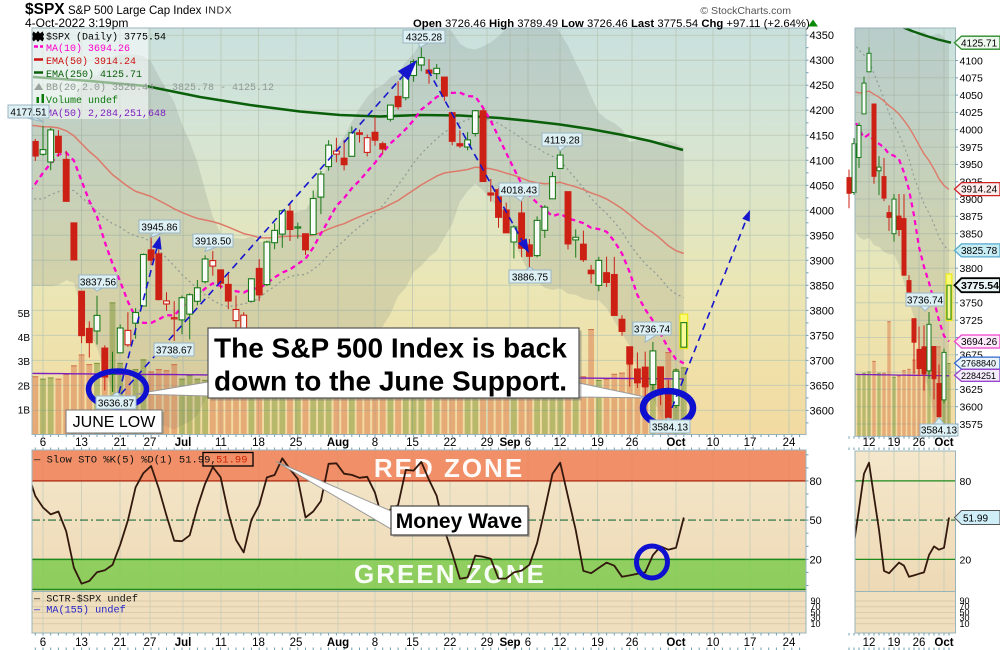  Describe the element at coordinates (972, 304) in the screenshot. I see `svg-text: 3750` at that location.